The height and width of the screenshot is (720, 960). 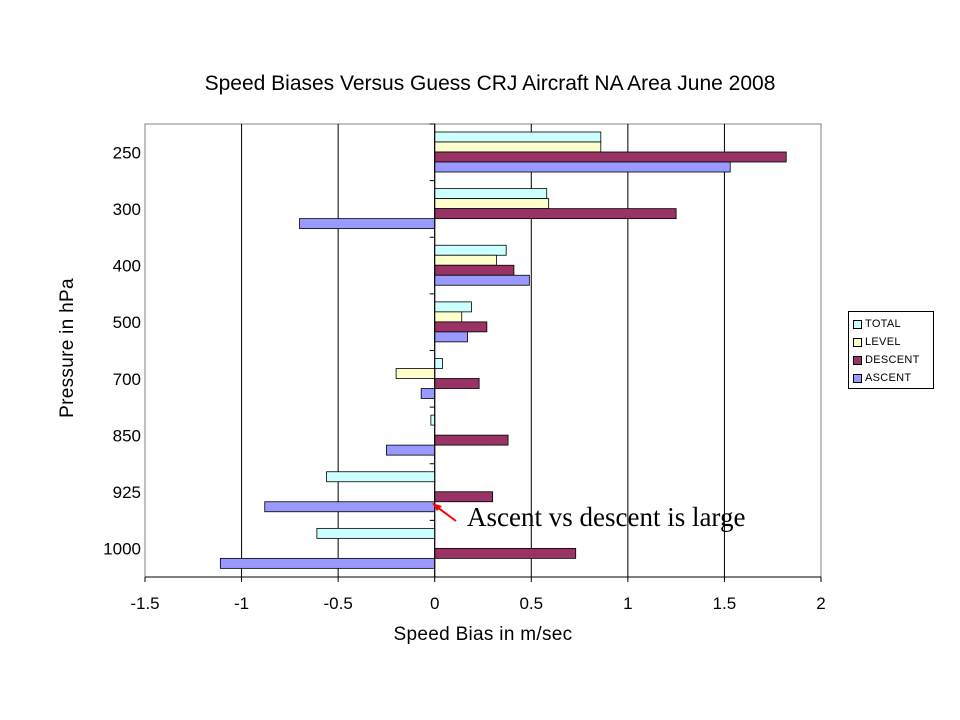 I want to click on y-axis-label: Pressure in hPa, so click(x=67, y=348).